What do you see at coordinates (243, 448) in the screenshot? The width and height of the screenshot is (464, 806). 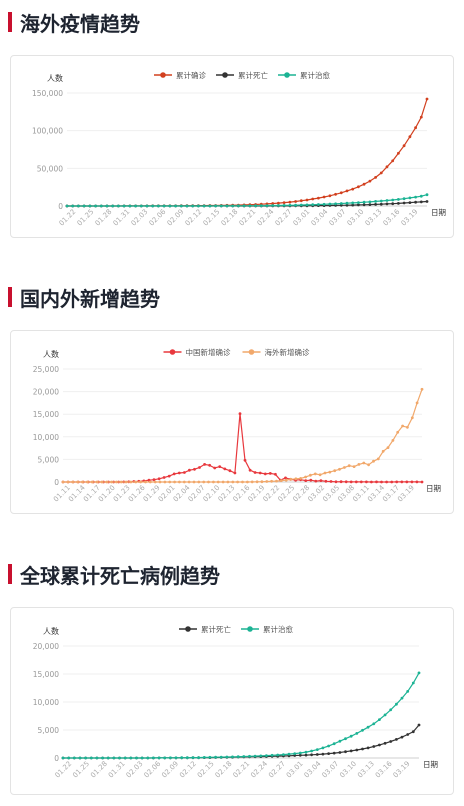 I see `series-line` at bounding box center [243, 448].